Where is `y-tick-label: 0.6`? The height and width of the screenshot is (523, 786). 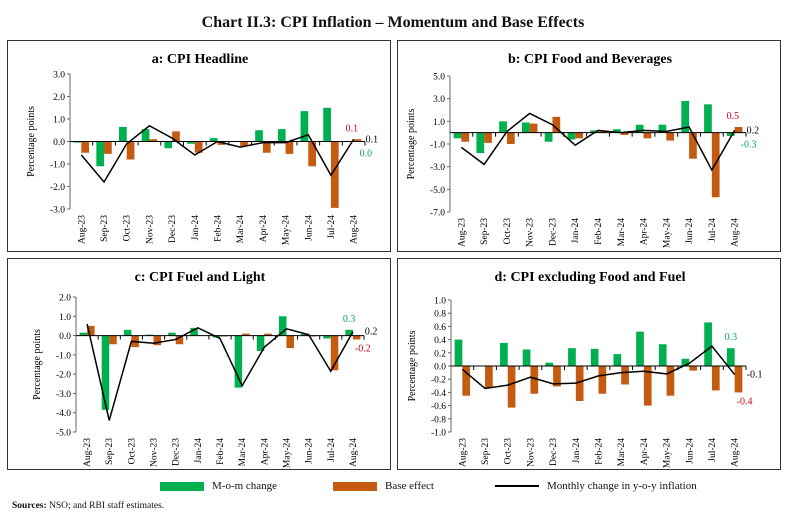 y-tick-label: 0.6 is located at coordinates (440, 328).